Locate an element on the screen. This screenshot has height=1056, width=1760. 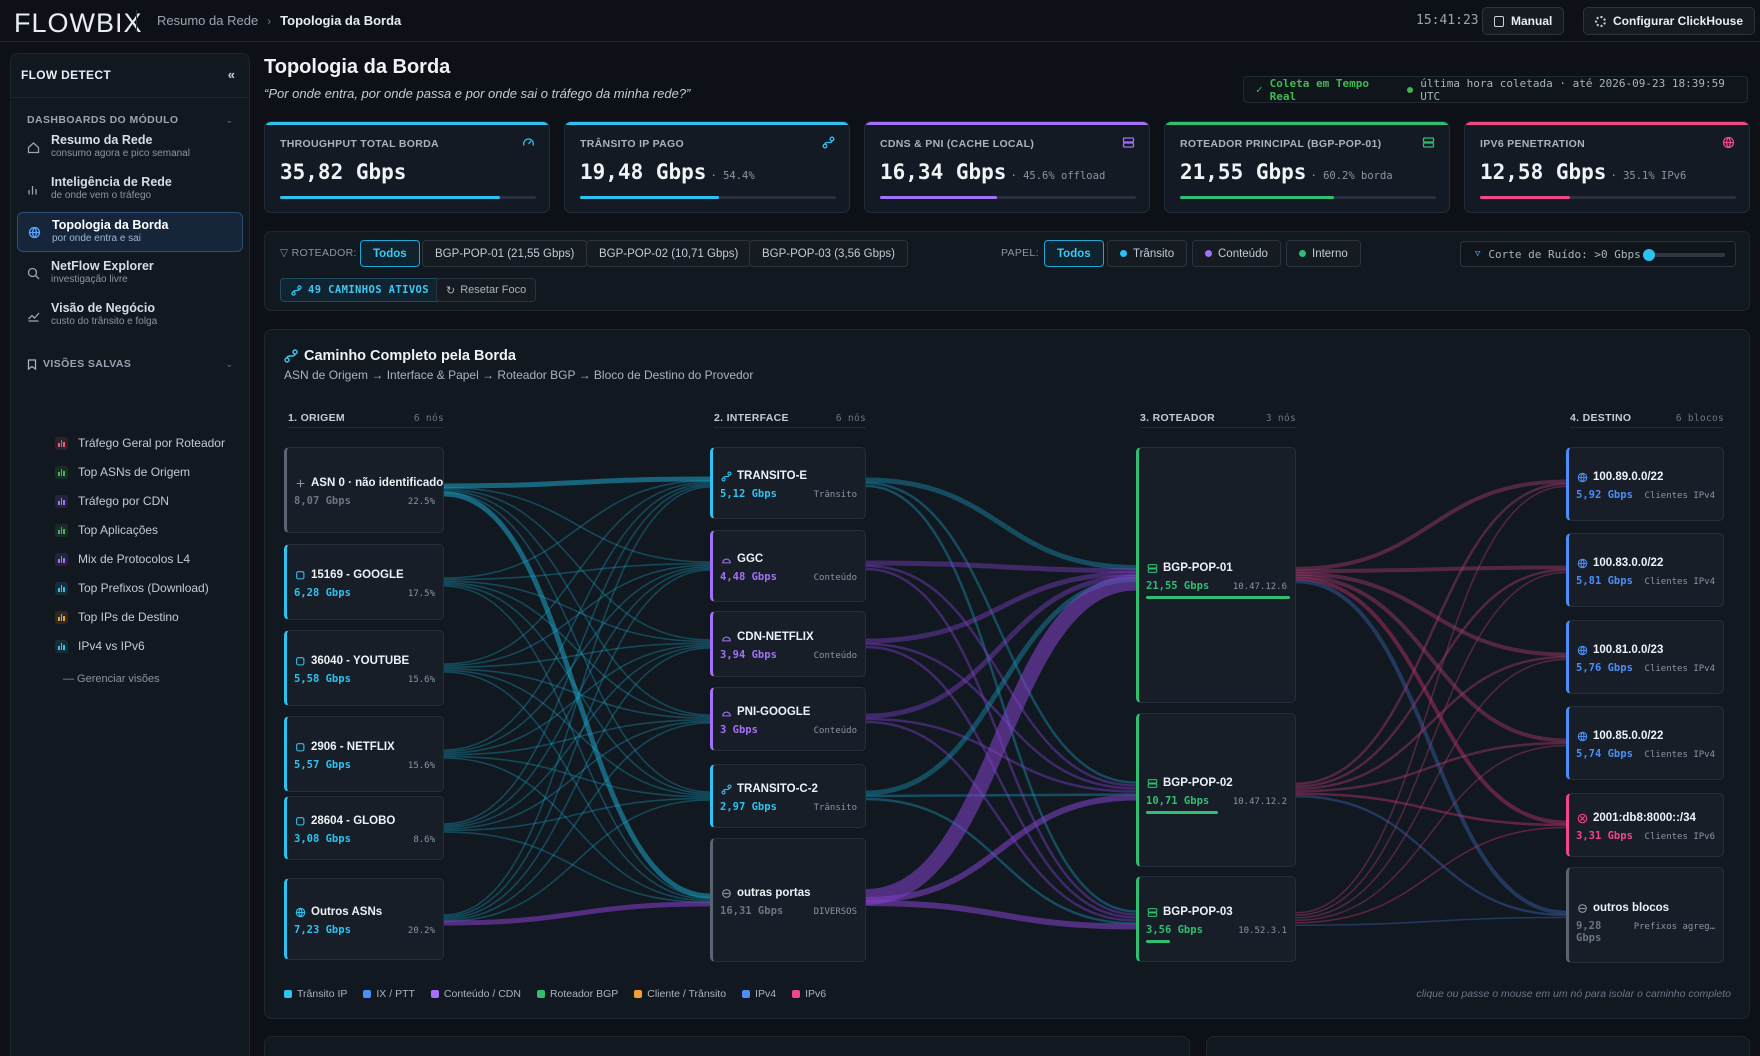
saved-view-item: Tráfego Geral por Roteador is located at coordinates (140, 443).